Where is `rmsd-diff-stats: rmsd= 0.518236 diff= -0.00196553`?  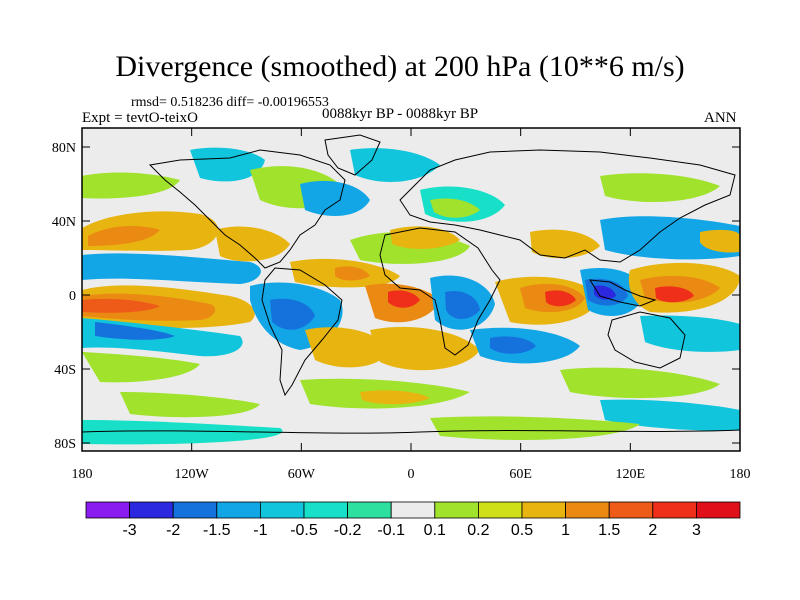
rmsd-diff-stats: rmsd= 0.518236 diff= -0.00196553 is located at coordinates (230, 102).